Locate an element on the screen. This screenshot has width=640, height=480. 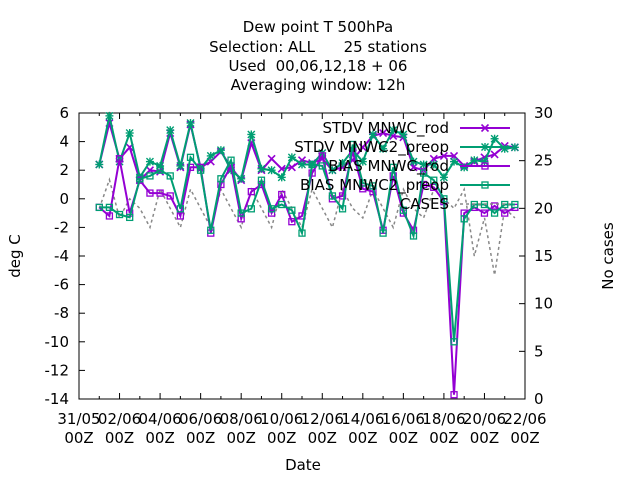
y-tick-label: -8 is located at coordinates (61, 313).